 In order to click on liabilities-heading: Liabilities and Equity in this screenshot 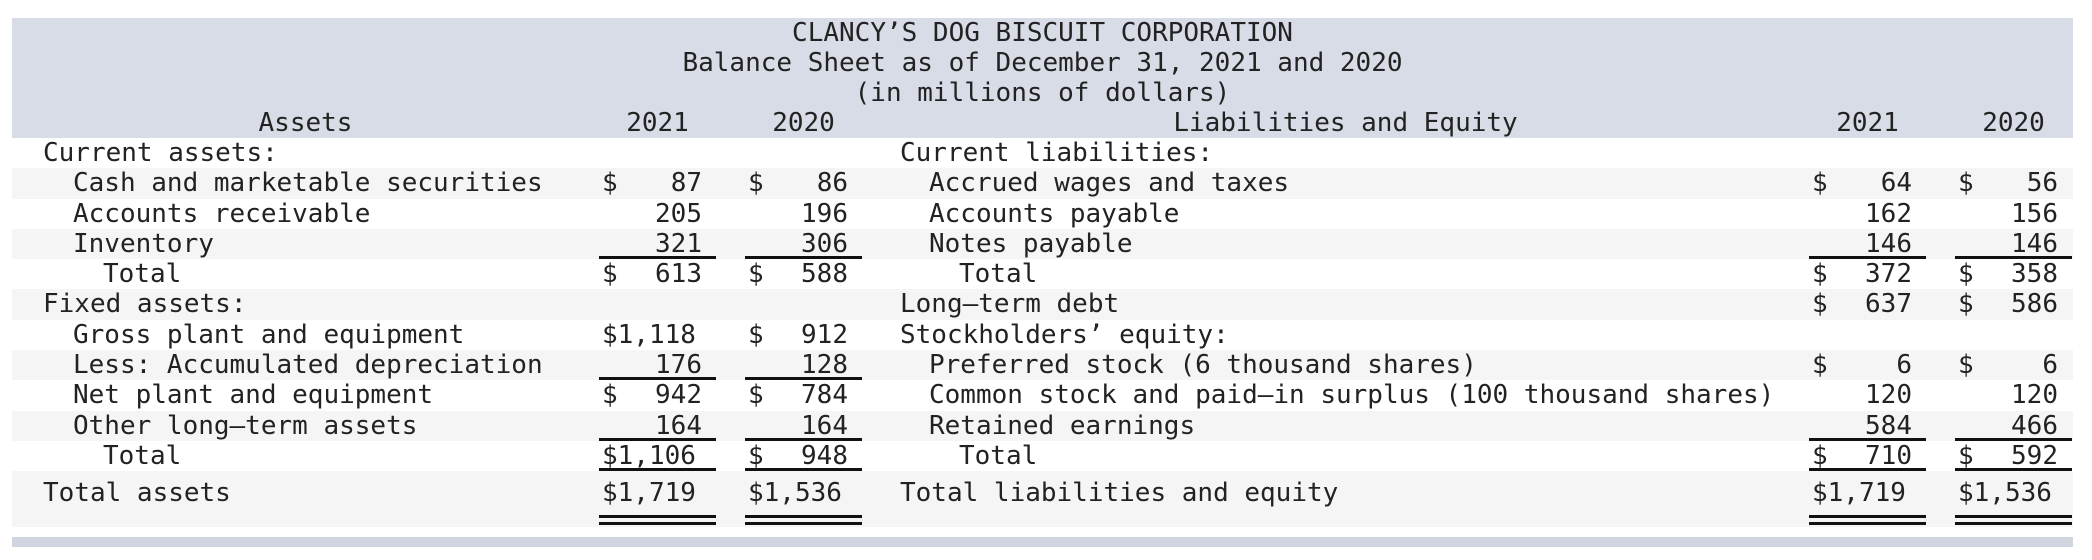, I will do `click(1345, 123)`.